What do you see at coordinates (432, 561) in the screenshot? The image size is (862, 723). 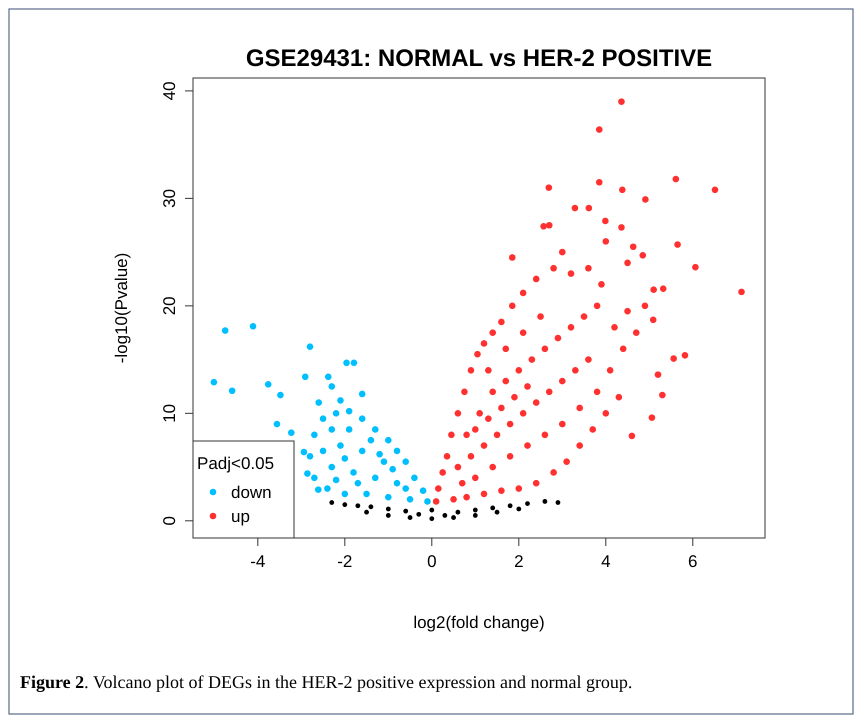 I see `x-tick-label: 0` at bounding box center [432, 561].